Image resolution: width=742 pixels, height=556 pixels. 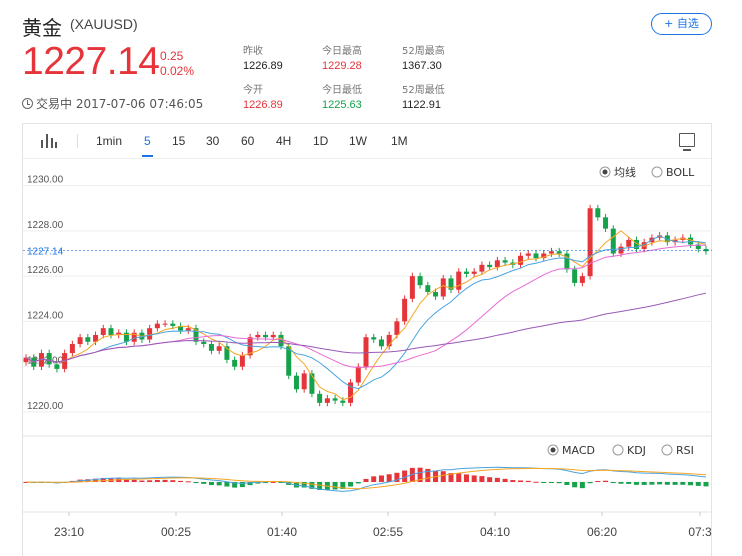 What do you see at coordinates (553, 450) in the screenshot?
I see `macd-radio-dot` at bounding box center [553, 450].